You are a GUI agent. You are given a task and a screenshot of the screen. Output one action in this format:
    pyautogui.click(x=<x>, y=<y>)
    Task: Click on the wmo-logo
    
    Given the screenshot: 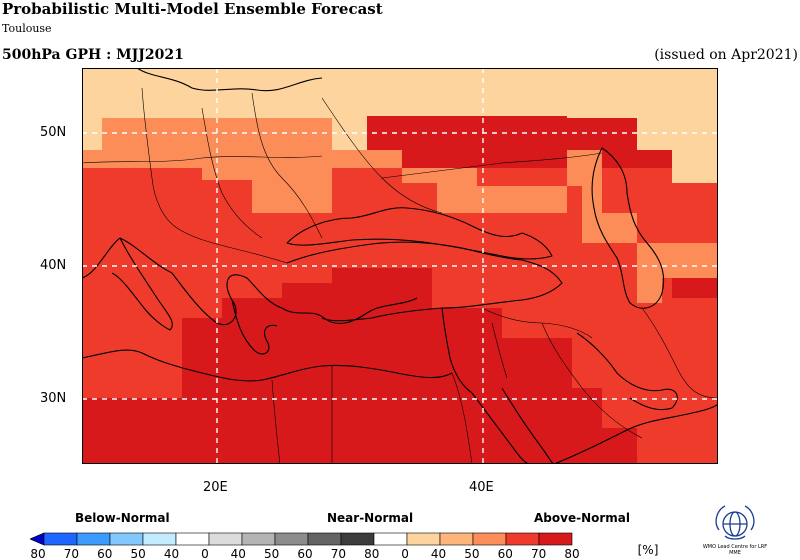 What is the action you would take?
    pyautogui.click(x=735, y=522)
    